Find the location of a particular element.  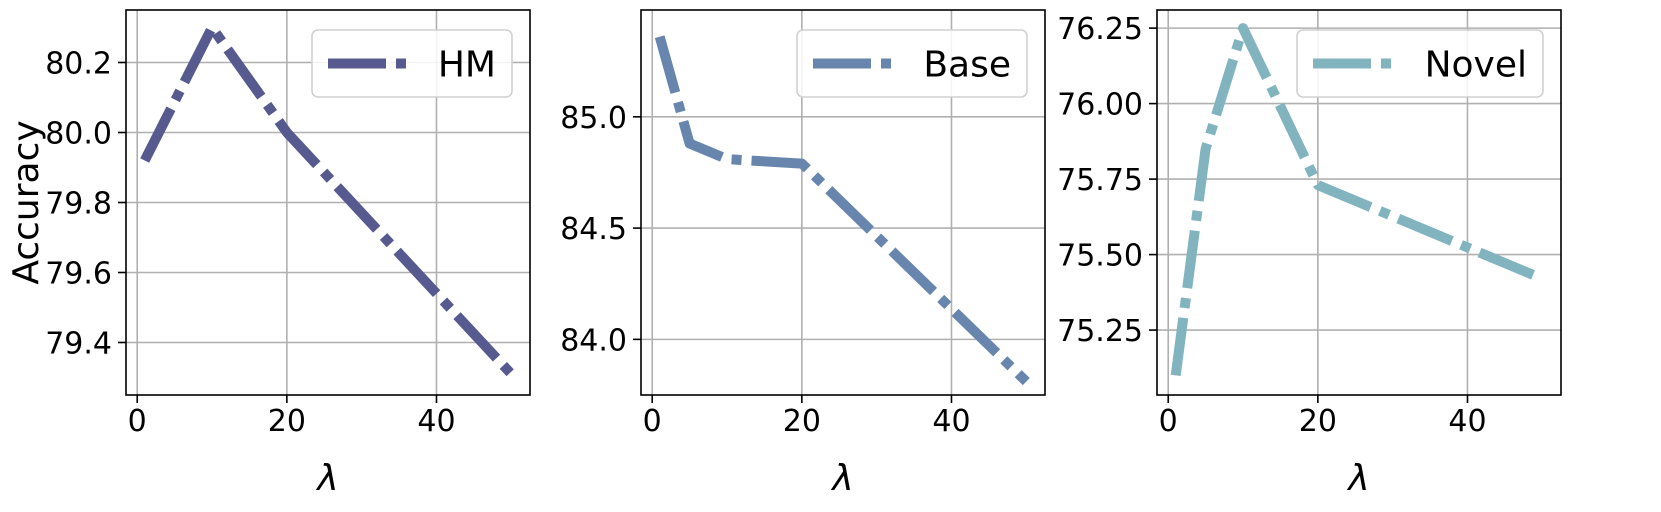

y-tick-label: 75.75 is located at coordinates (1100, 180).